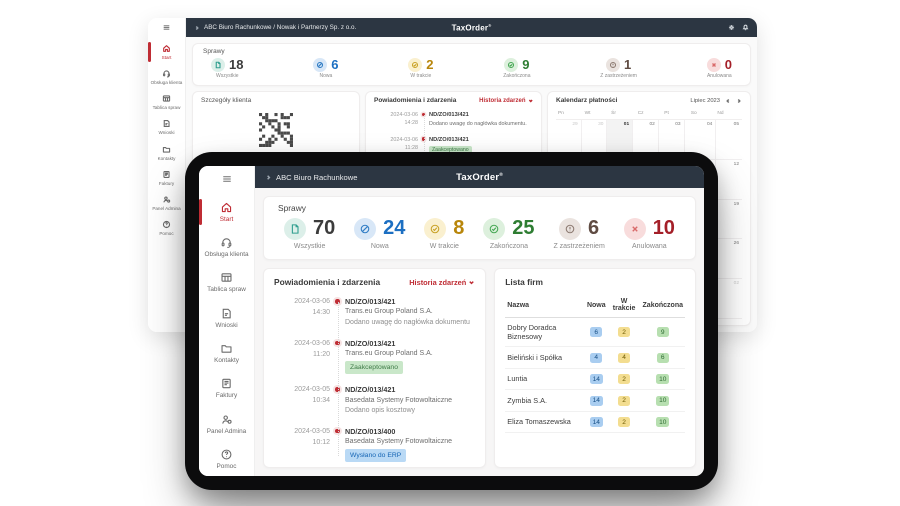 This screenshot has width=900, height=506. What do you see at coordinates (421, 76) in the screenshot?
I see `stat-label: W trakcie` at bounding box center [421, 76].